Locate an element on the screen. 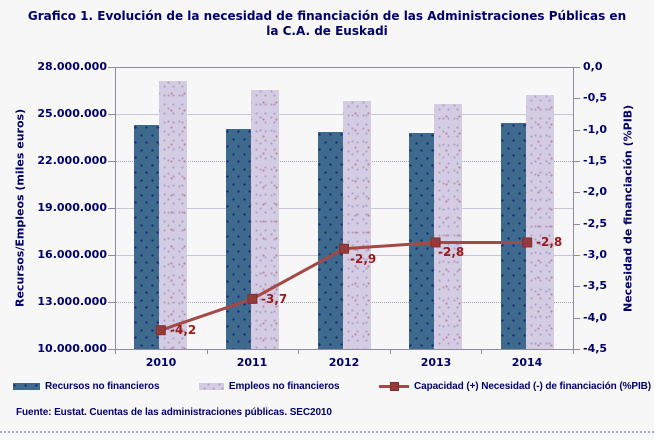 The height and width of the screenshot is (440, 654). right-axis-tick-label: -1,0 is located at coordinates (595, 129).